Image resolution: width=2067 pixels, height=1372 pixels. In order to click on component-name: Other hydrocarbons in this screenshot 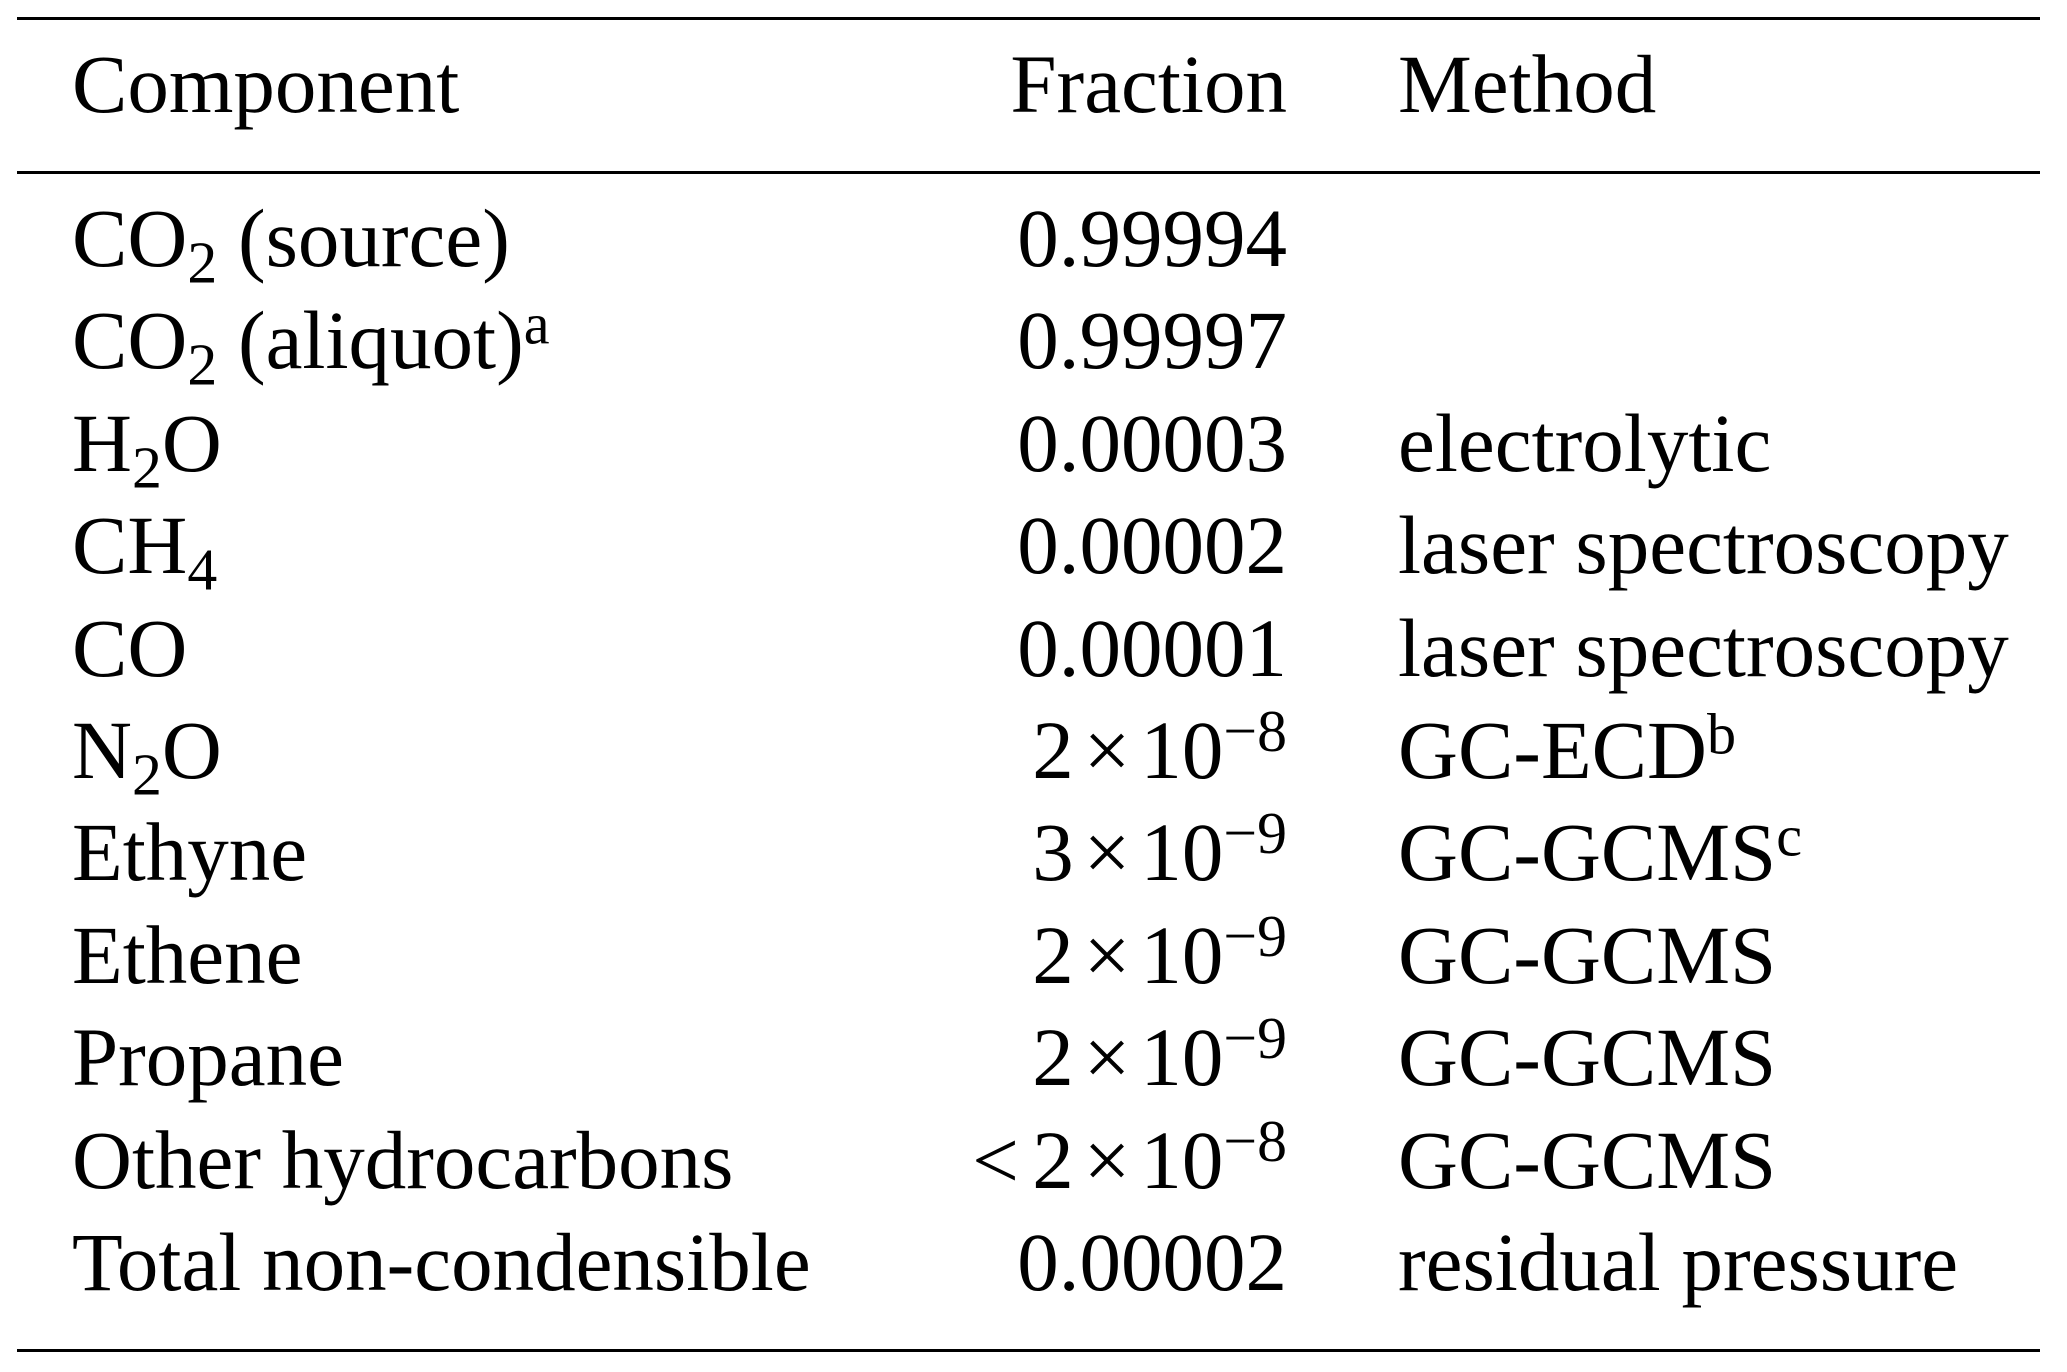, I will do `click(403, 1160)`.